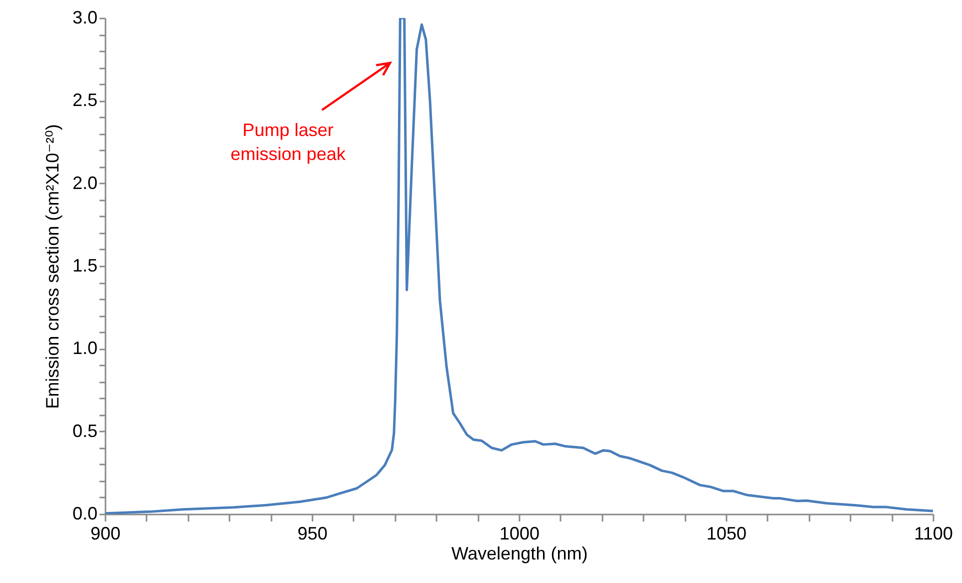  What do you see at coordinates (726, 534) in the screenshot?
I see `x-tick-label: 1050` at bounding box center [726, 534].